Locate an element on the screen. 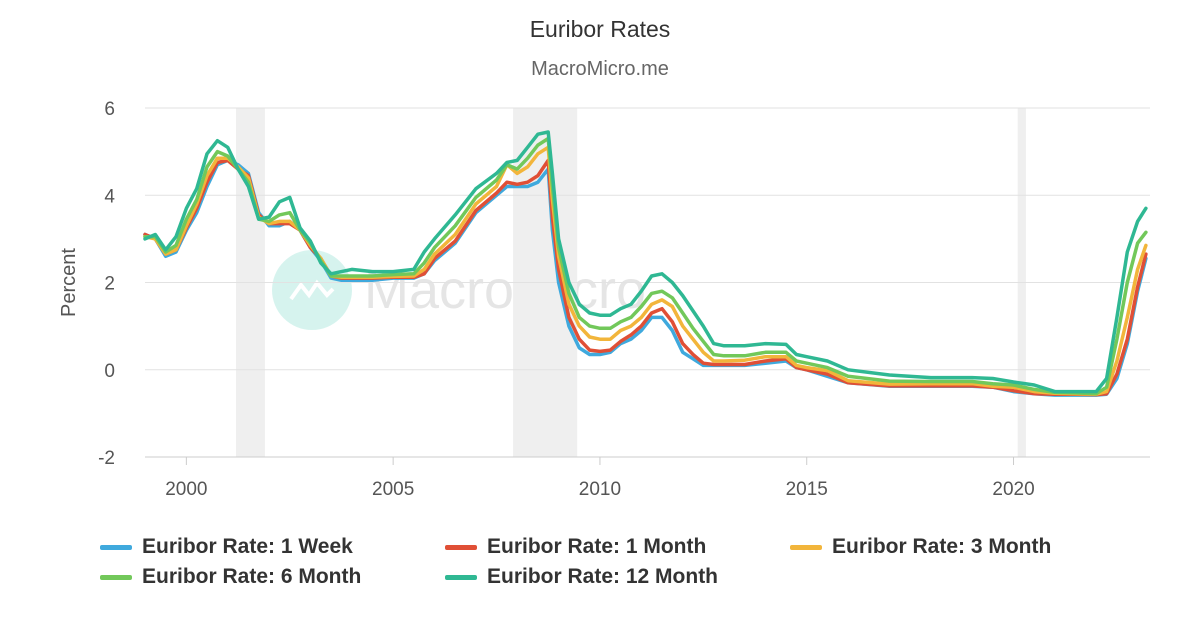 This screenshot has width=1200, height=630. legend-item-6-month: Euribor Rate: 6 Month is located at coordinates (230, 577).